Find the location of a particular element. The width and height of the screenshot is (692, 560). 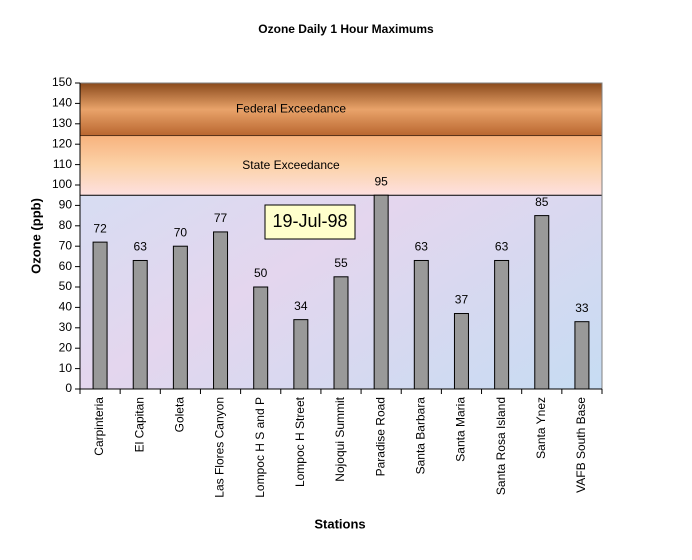

value-label: 33 is located at coordinates (582, 308).